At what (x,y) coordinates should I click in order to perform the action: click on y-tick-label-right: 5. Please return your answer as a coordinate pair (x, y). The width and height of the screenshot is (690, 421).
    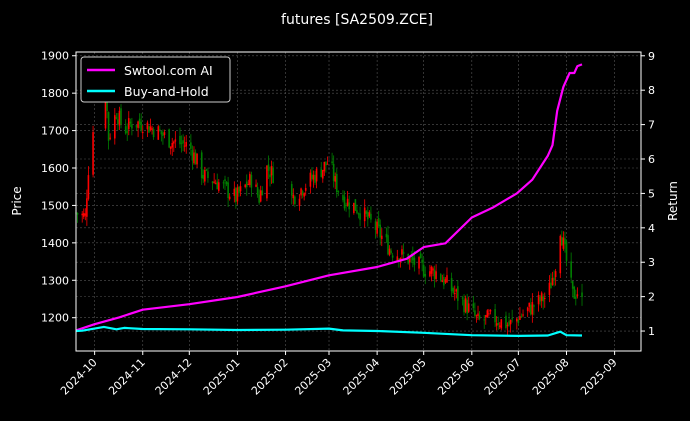
    Looking at the image, I should click on (651, 193).